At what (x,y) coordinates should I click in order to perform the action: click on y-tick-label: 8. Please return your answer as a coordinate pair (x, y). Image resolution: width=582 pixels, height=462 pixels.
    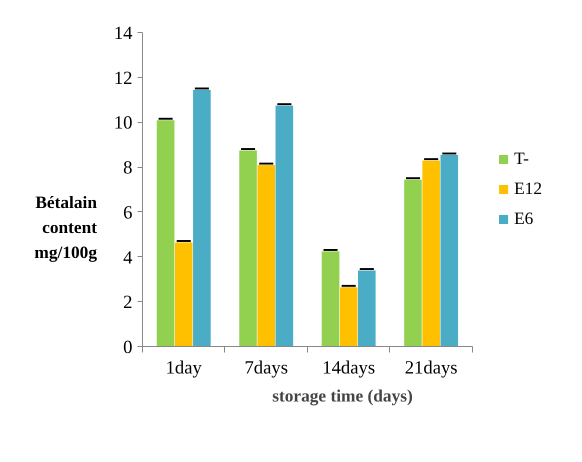
    Looking at the image, I should click on (127, 168).